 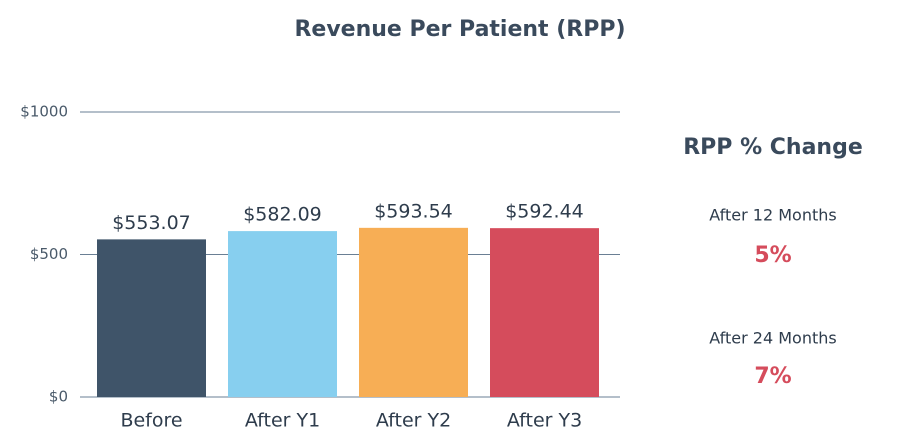 What do you see at coordinates (772, 215) in the screenshot?
I see `panel-label: After 12 Months` at bounding box center [772, 215].